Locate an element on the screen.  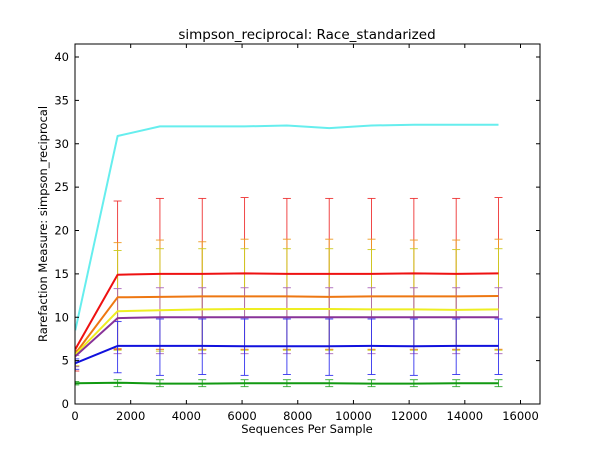
y-tick-label: 20 is located at coordinates (61, 231).